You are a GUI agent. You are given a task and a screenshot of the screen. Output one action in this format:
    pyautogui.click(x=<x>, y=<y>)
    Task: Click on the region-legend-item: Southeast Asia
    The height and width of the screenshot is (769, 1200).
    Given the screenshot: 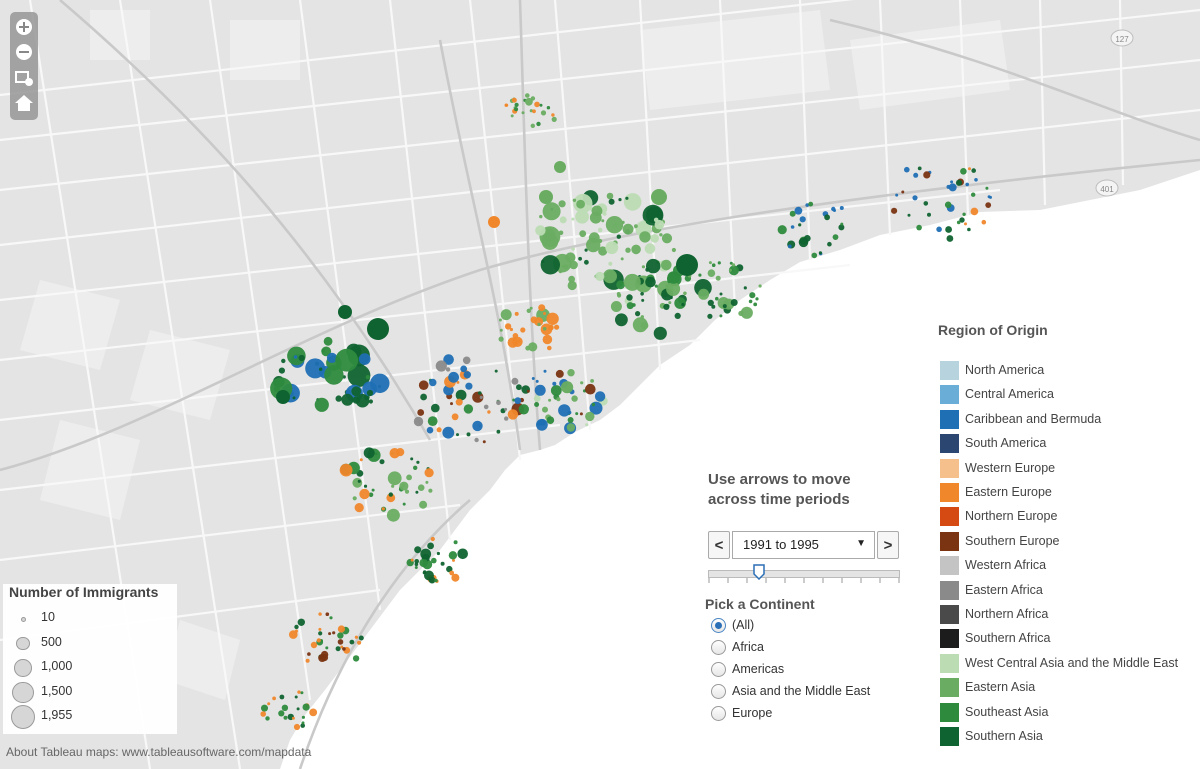 What is the action you would take?
    pyautogui.click(x=1067, y=712)
    